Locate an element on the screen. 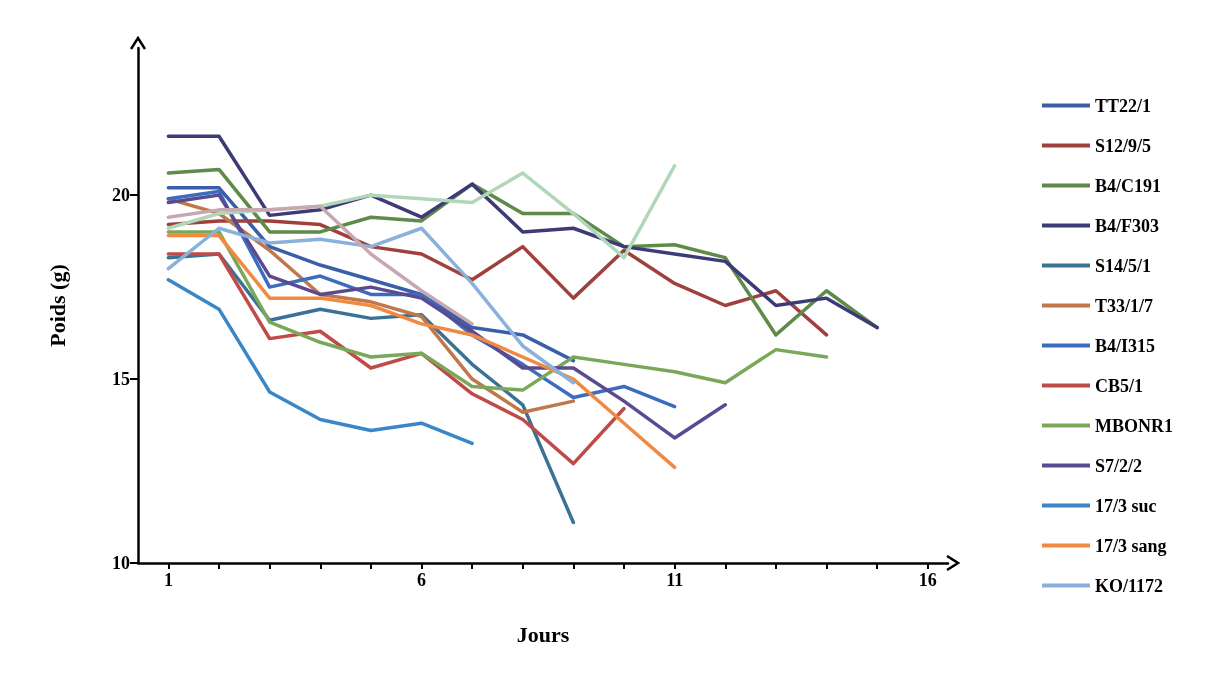 The height and width of the screenshot is (697, 1214). legend-label: S14/5/1 is located at coordinates (1123, 265).